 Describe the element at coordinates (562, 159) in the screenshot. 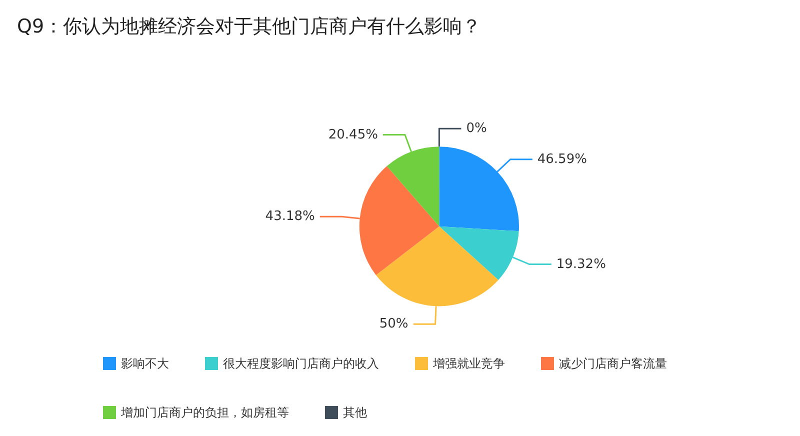

I see `data-label: 46.59%` at that location.